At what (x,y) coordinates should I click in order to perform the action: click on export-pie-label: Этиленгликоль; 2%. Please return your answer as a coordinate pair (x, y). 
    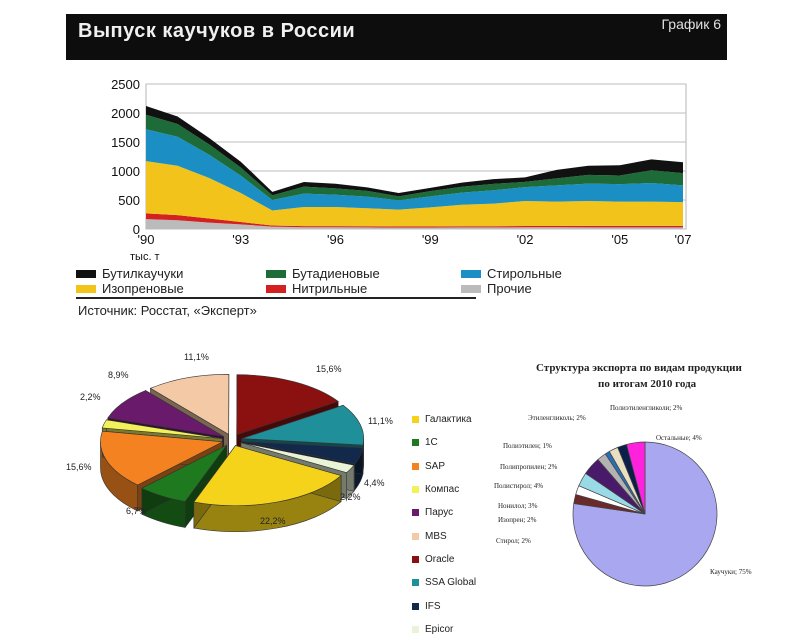
    Looking at the image, I should click on (557, 418).